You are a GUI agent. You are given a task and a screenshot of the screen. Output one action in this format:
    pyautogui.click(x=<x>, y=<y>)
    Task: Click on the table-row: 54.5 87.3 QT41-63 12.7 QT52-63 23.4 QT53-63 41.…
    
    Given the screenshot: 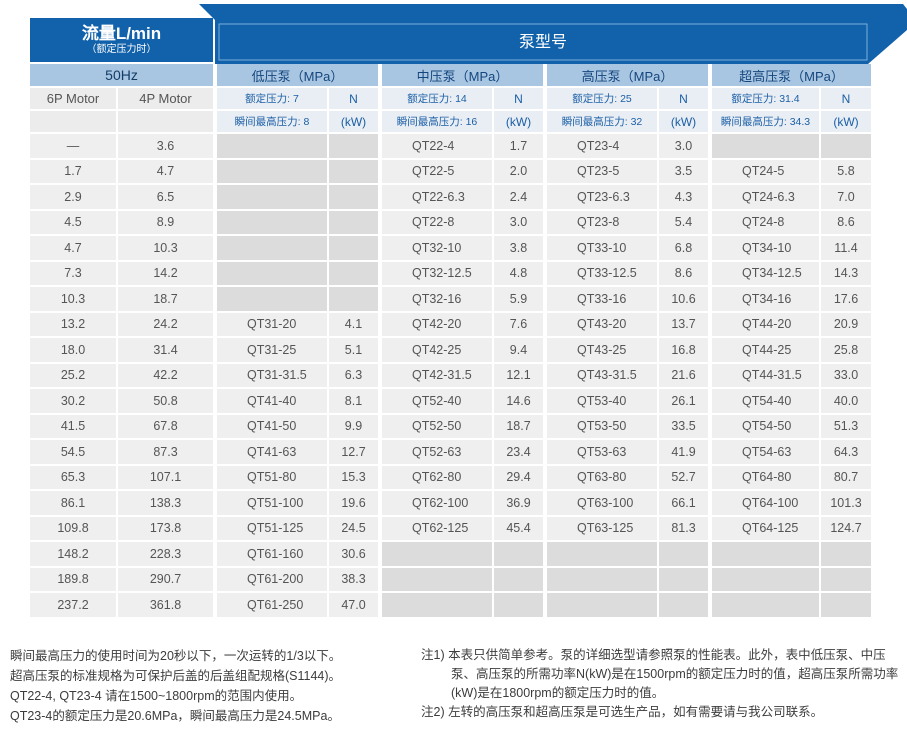 What is the action you would take?
    pyautogui.click(x=450, y=452)
    